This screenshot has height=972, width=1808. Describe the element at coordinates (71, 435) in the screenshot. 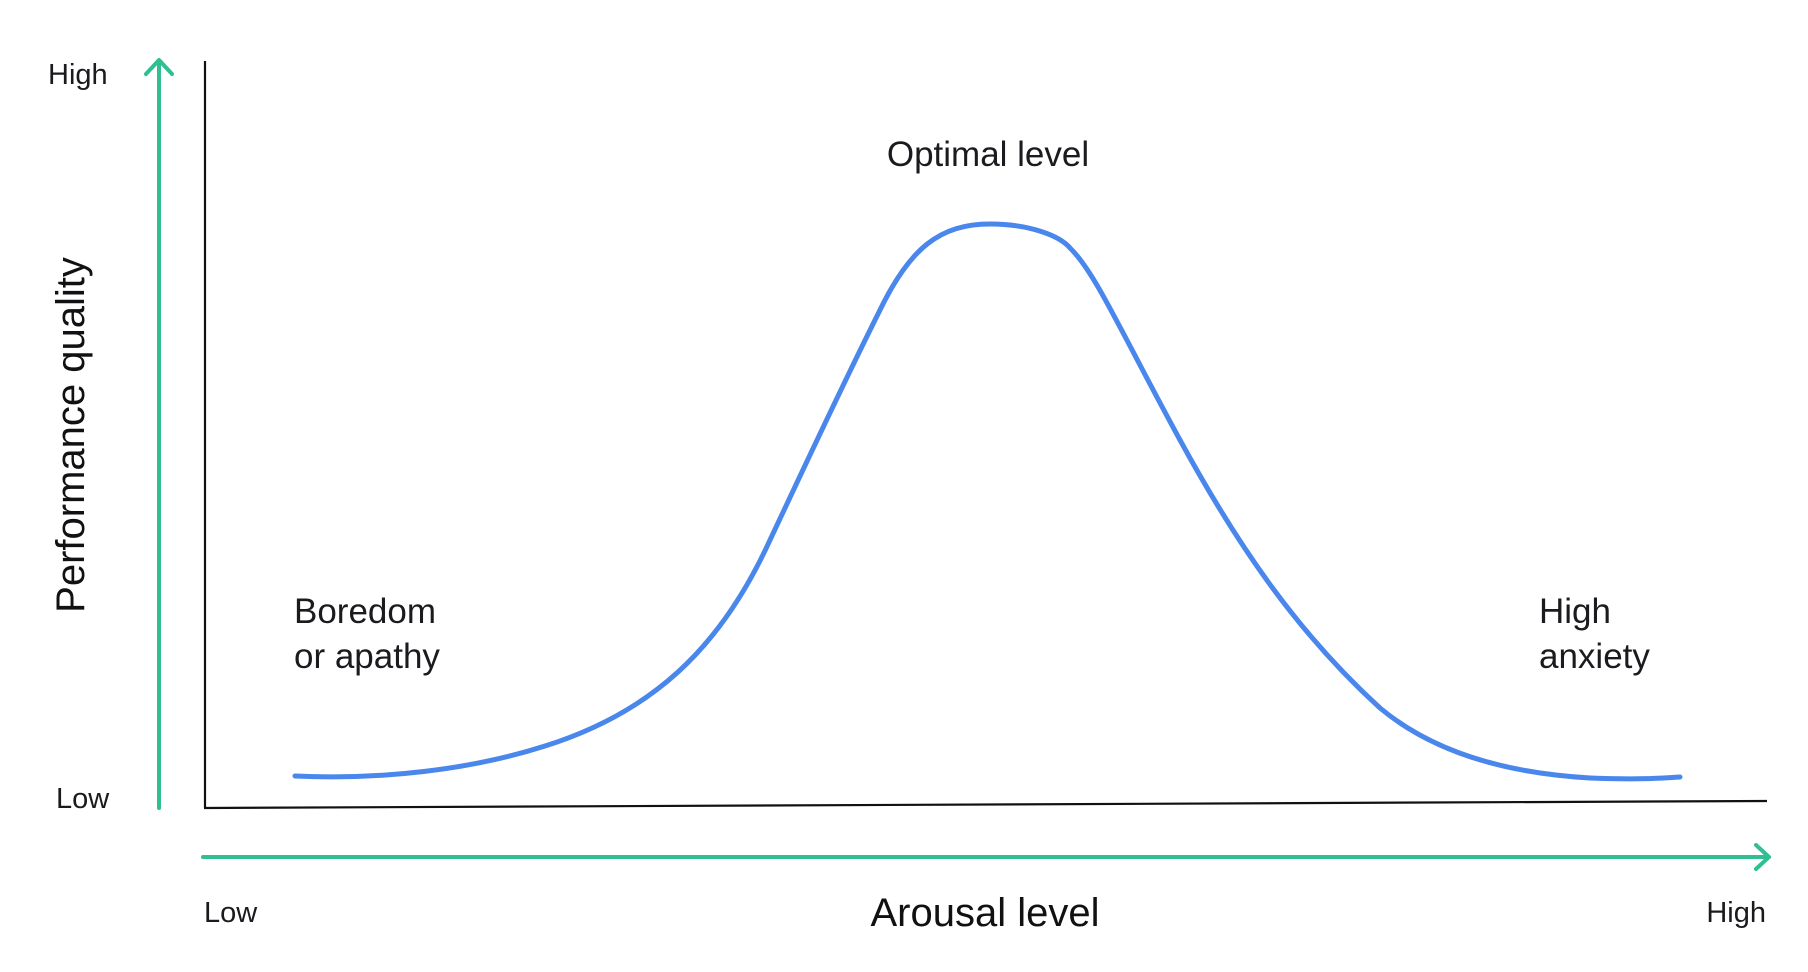

I see `y-axis-title: Performance quality` at that location.